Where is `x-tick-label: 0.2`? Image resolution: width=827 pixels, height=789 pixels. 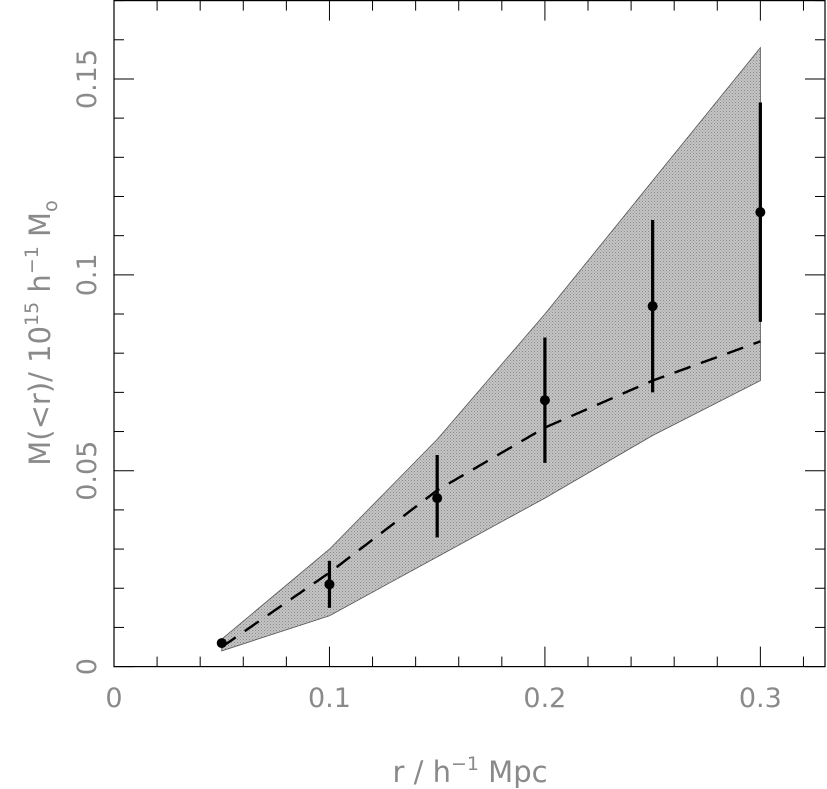
x-tick-label: 0.2 is located at coordinates (544, 698).